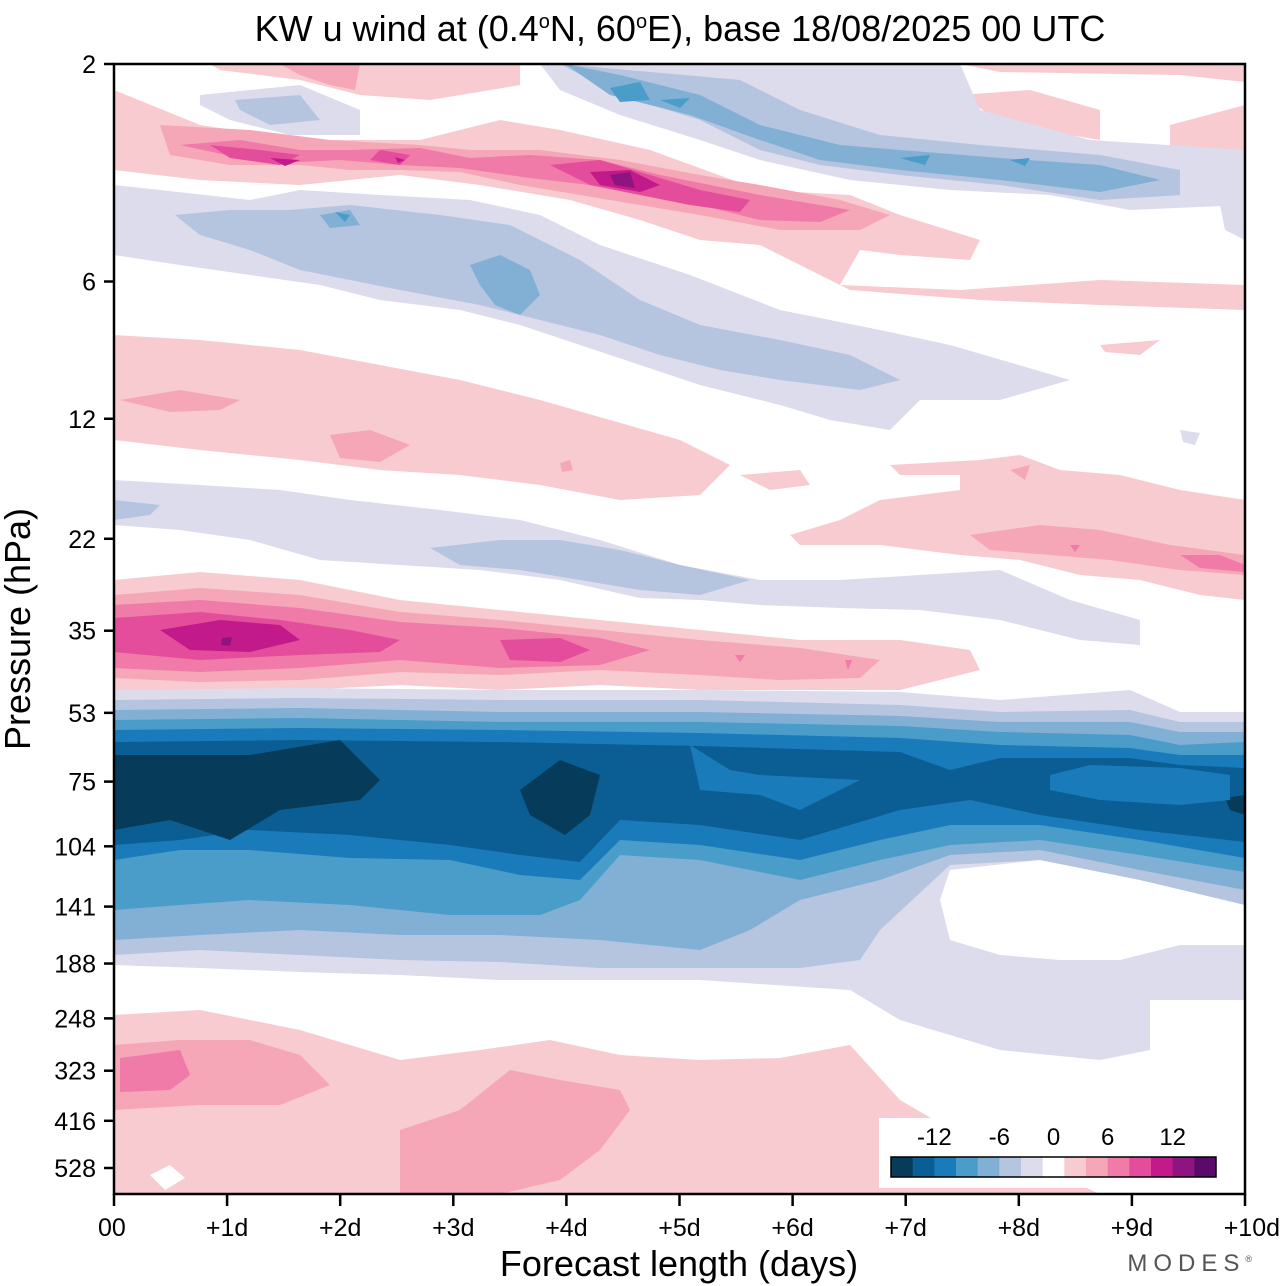 This screenshot has width=1280, height=1286. What do you see at coordinates (75, 908) in the screenshot?
I see `y-tick-label: 141` at bounding box center [75, 908].